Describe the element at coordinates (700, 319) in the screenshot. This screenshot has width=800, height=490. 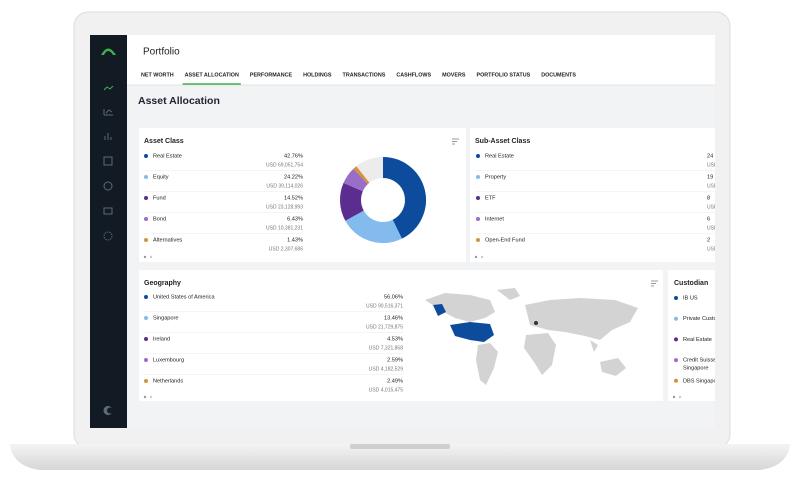
I see `row-name: Private Custo` at that location.